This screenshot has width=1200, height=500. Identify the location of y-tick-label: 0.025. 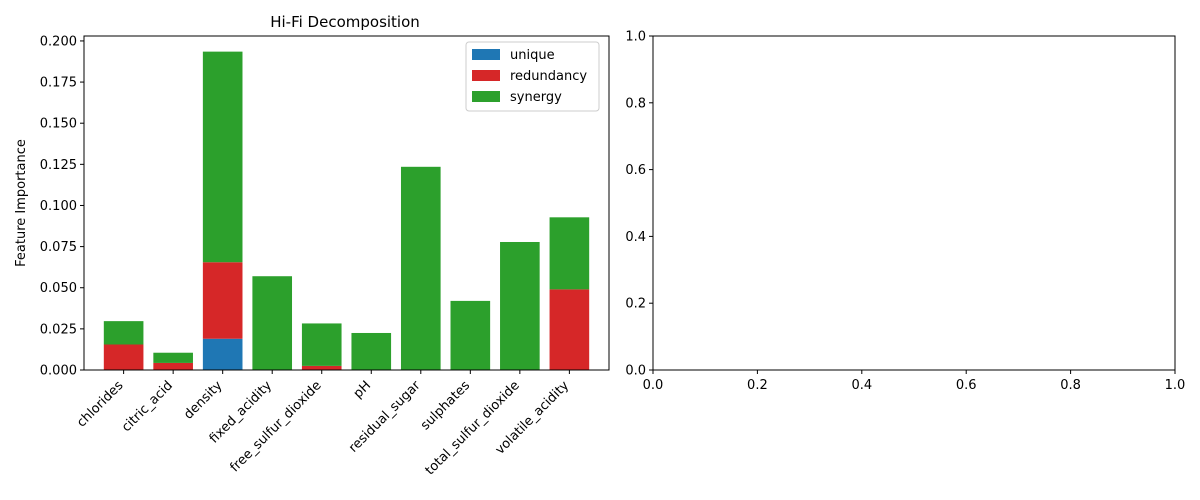
(58, 329).